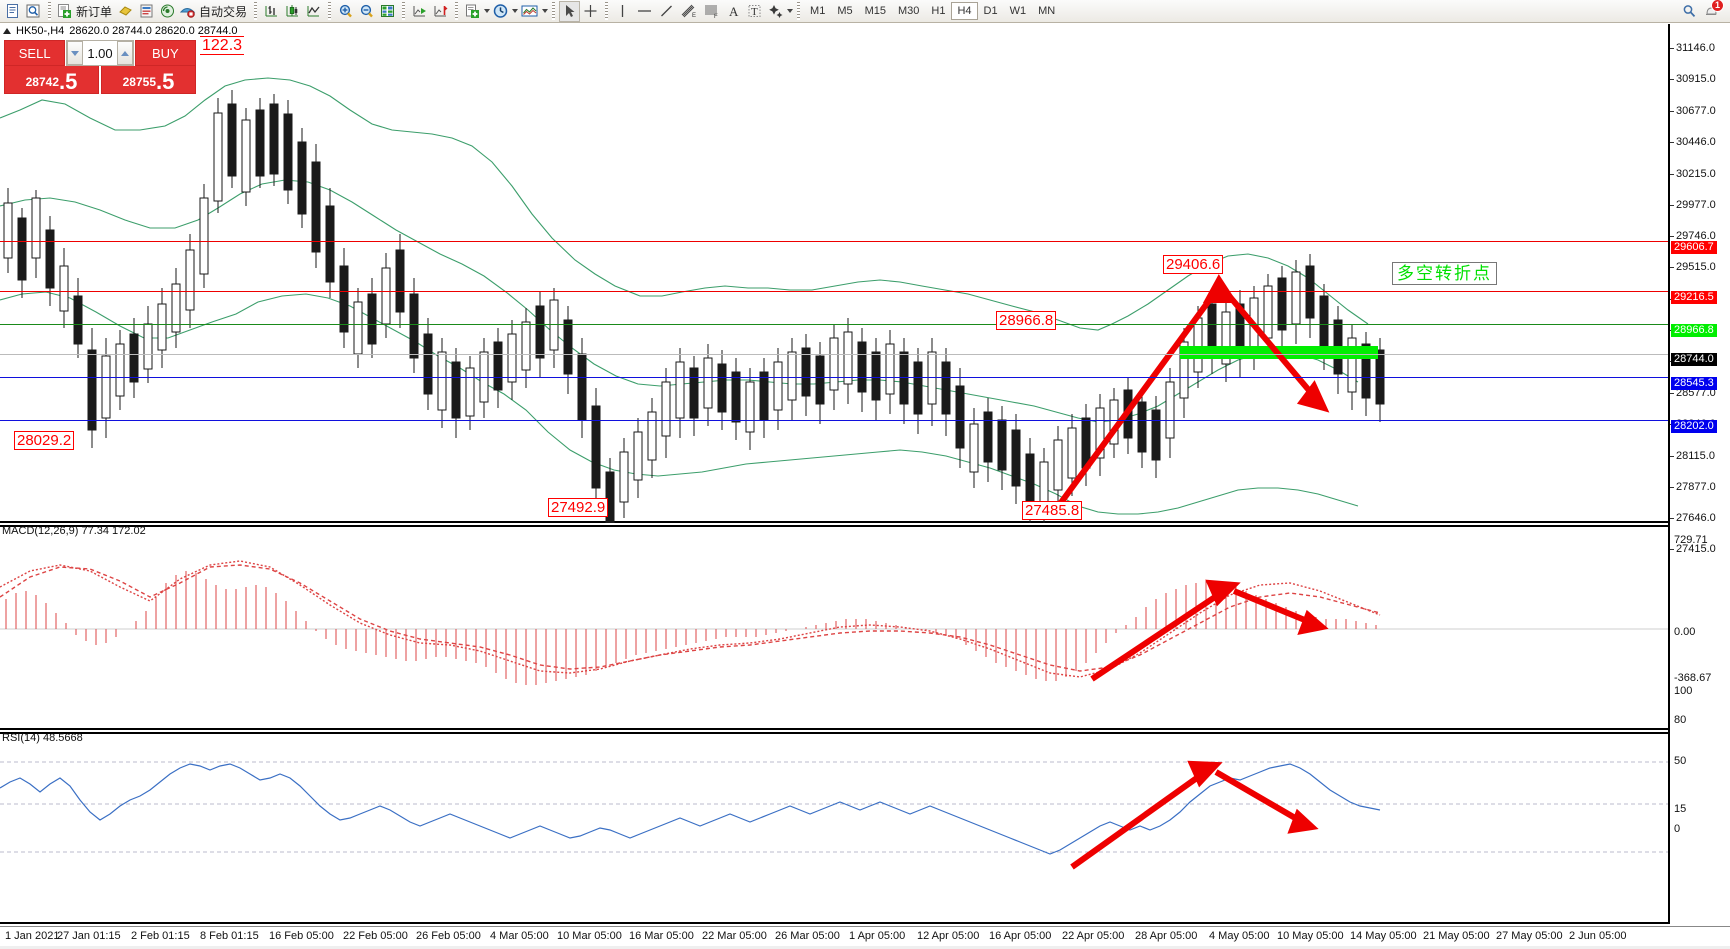 The height and width of the screenshot is (949, 1730). Describe the element at coordinates (148, 80) in the screenshot. I see `buy-price-display: 28755 .5` at that location.